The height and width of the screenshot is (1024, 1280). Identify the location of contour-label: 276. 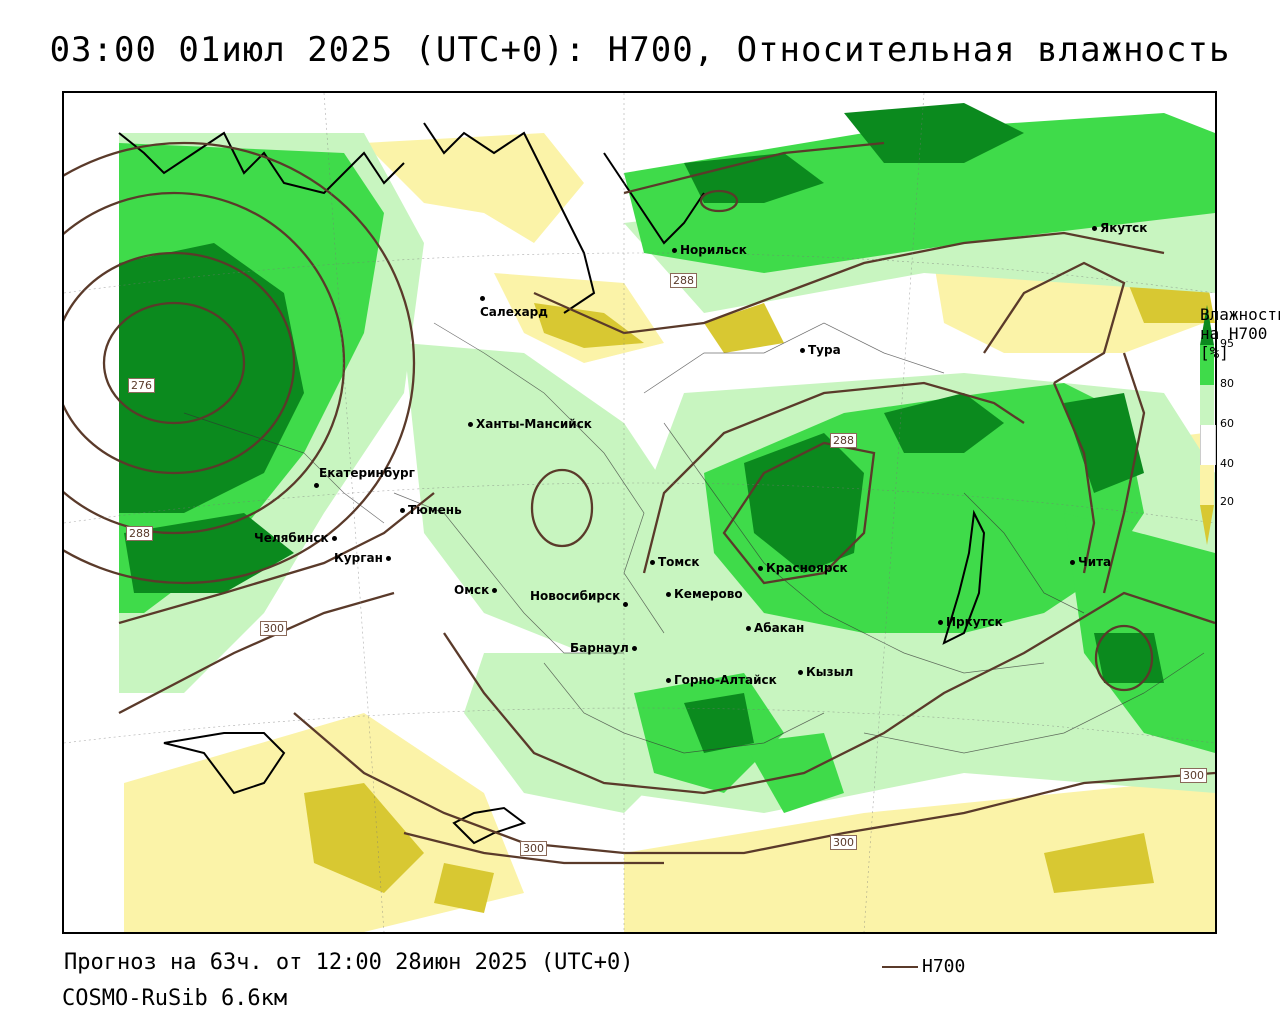
(141, 385).